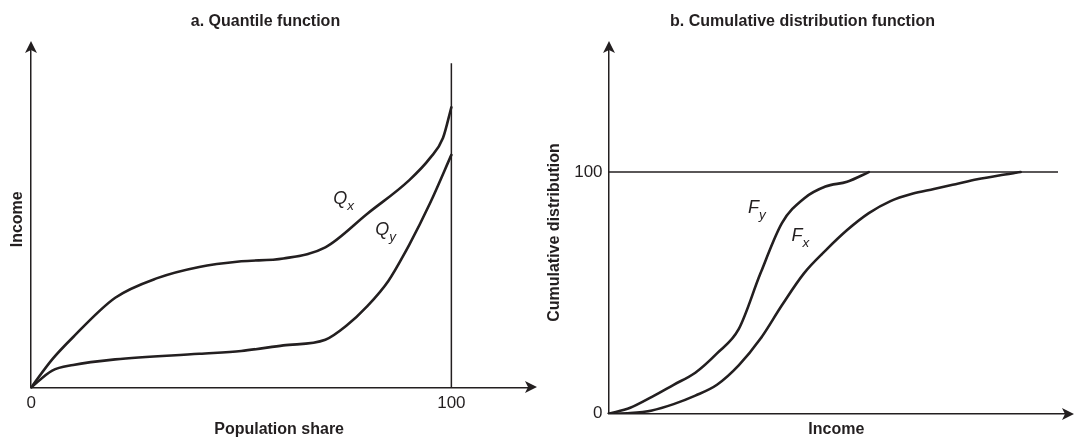 This screenshot has width=1074, height=443. Describe the element at coordinates (802, 21) in the screenshot. I see `chart-title: b. Cumulative distribution function` at that location.